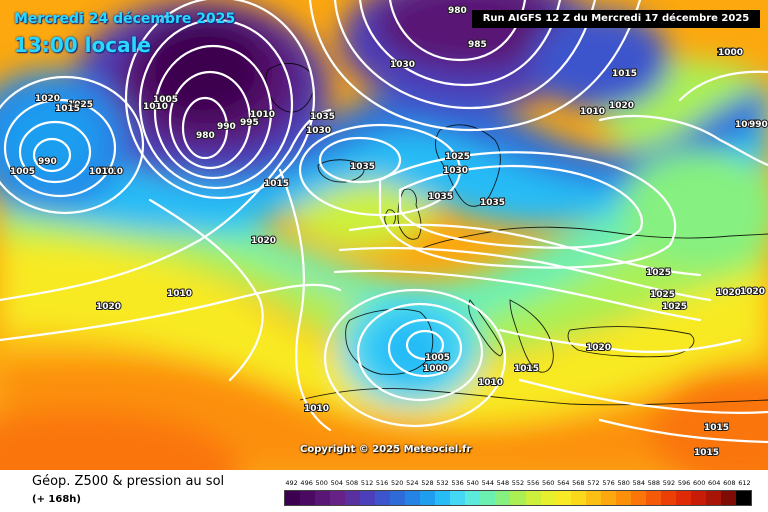 The height and width of the screenshot is (512, 768). What do you see at coordinates (503, 483) in the screenshot?
I see `legend-label: 548` at bounding box center [503, 483].